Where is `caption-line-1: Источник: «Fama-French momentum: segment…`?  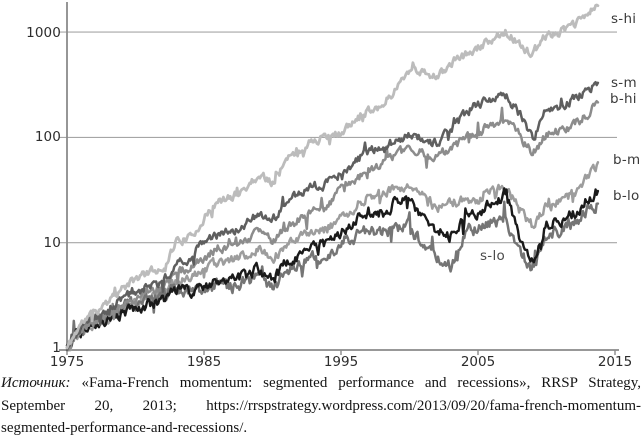 caption-line-1: Источник: «Fama-French momentum: segment… is located at coordinates (321, 383).